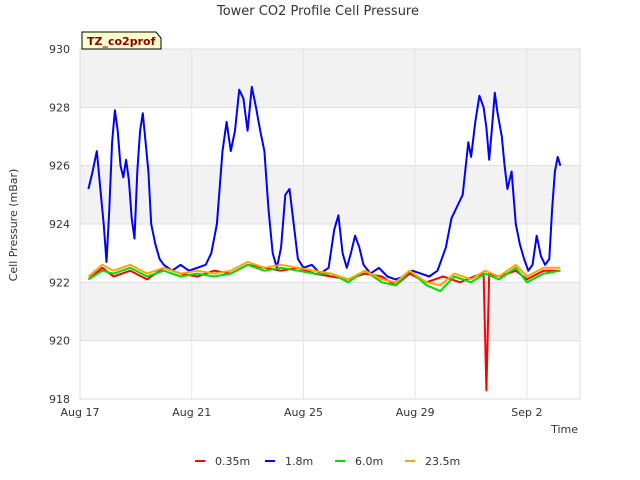 The image size is (640, 480). What do you see at coordinates (59, 166) in the screenshot?
I see `y-tick-label: 926` at bounding box center [59, 166].